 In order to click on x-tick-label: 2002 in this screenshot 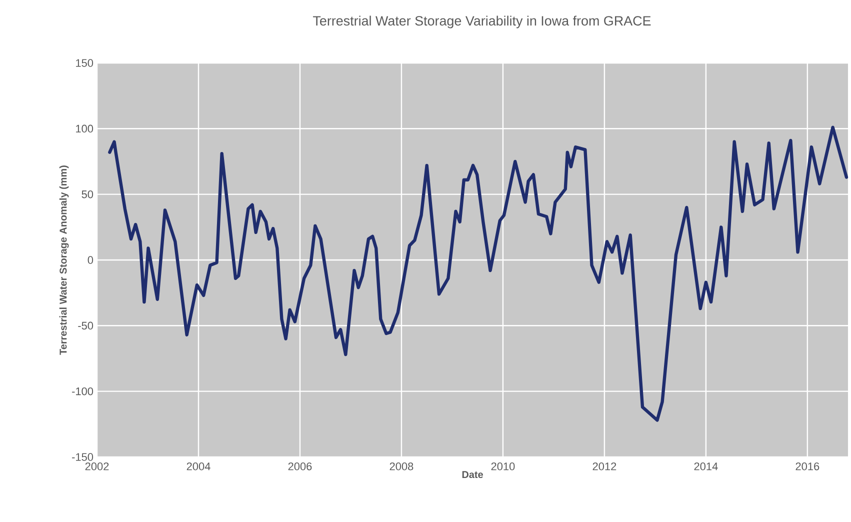, I will do `click(97, 466)`.